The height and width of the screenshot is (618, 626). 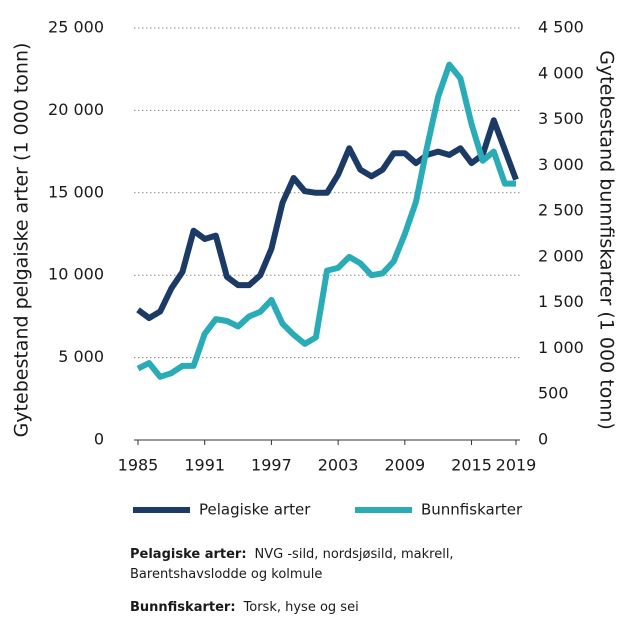 What do you see at coordinates (204, 465) in the screenshot?
I see `x-tick-label: 1991` at bounding box center [204, 465].